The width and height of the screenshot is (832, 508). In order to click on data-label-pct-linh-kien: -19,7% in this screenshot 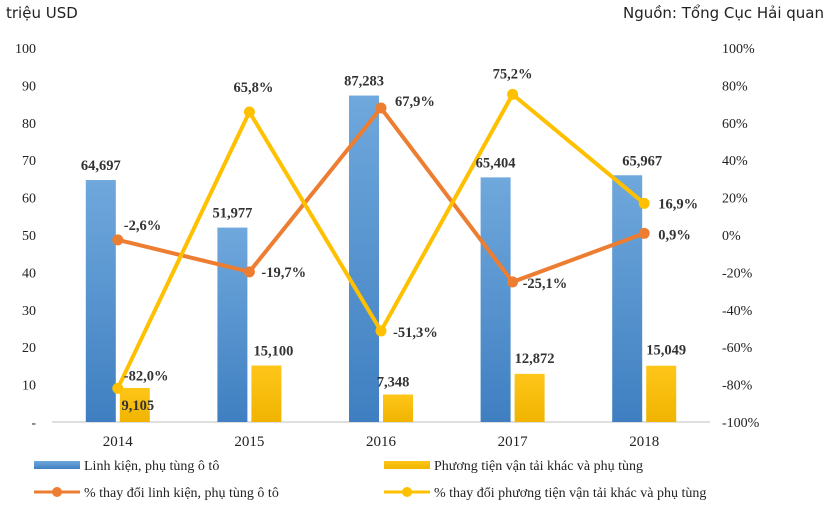, I will do `click(283, 273)`.